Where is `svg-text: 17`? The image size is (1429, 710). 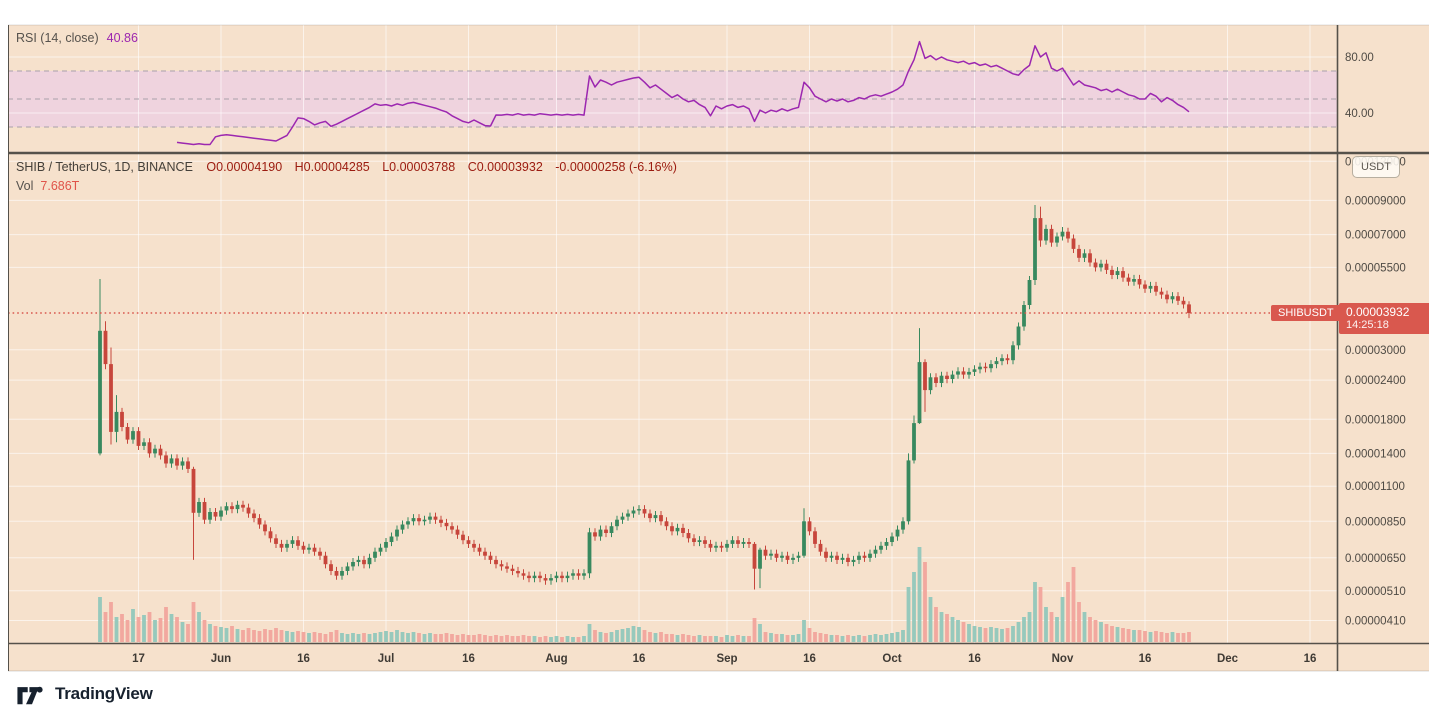 svg-text: 17 is located at coordinates (138, 659).